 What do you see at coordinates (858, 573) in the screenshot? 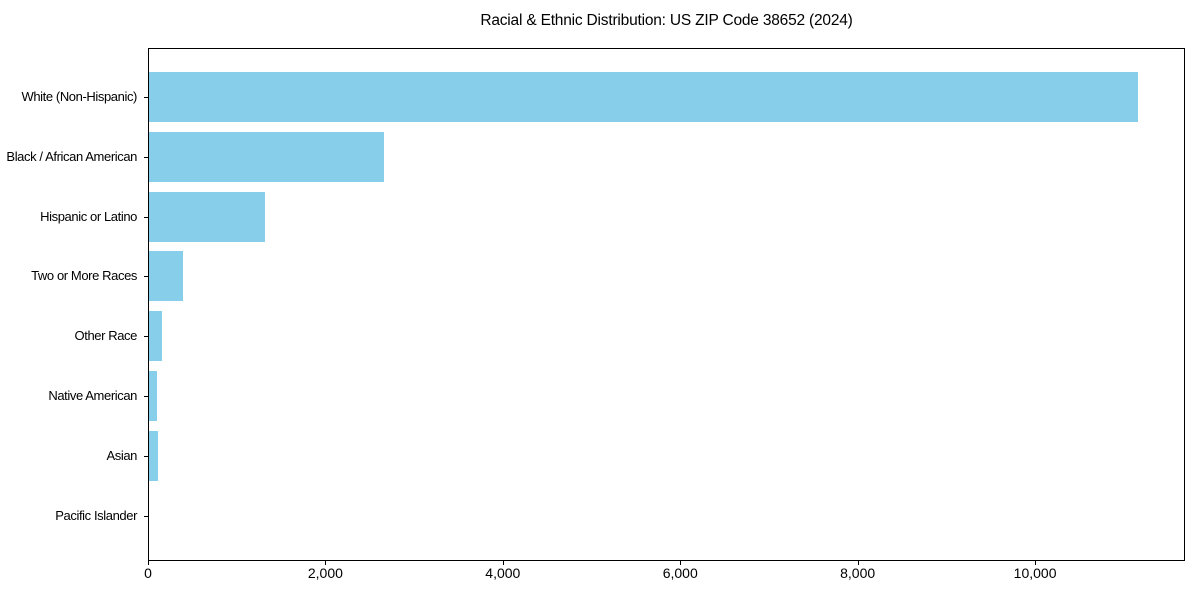
I see `x-tick-label: 8,000` at bounding box center [858, 573].